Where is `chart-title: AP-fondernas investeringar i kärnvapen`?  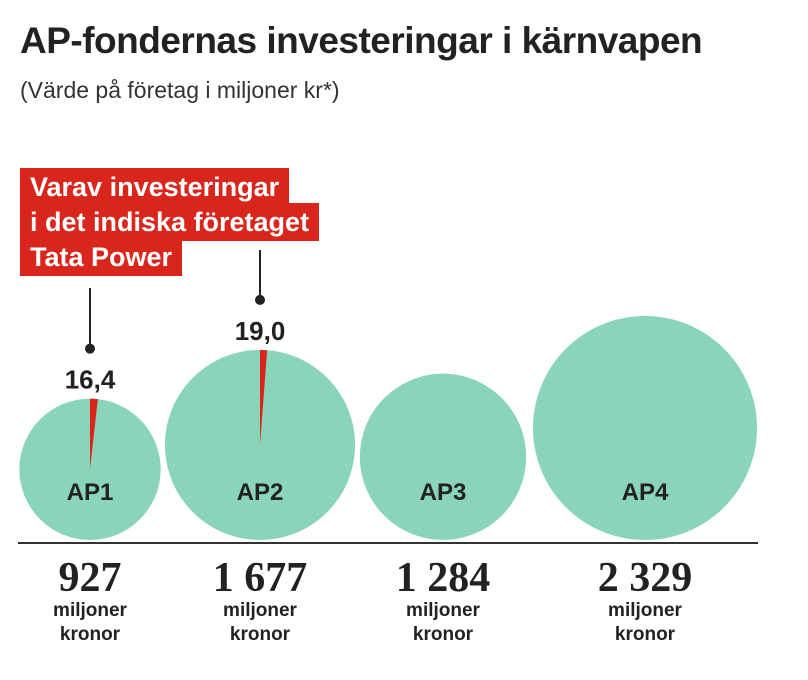 chart-title: AP-fondernas investeringar i kärnvapen is located at coordinates (361, 40).